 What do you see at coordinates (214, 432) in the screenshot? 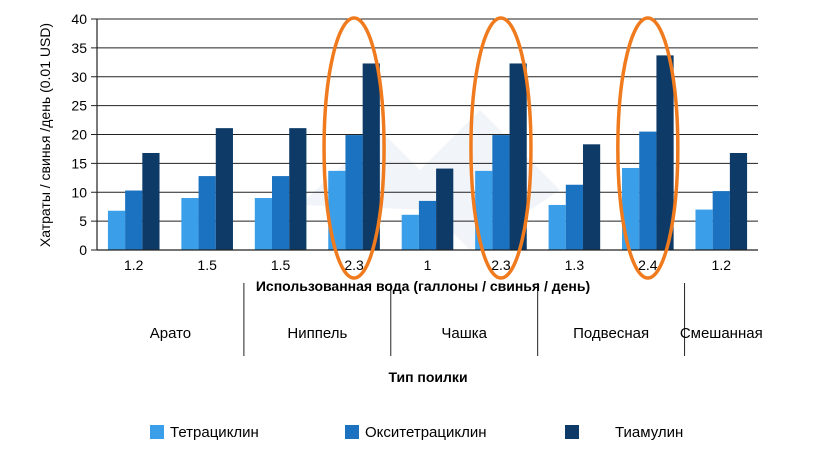
I see `legend-label: Тетрациклин` at bounding box center [214, 432].